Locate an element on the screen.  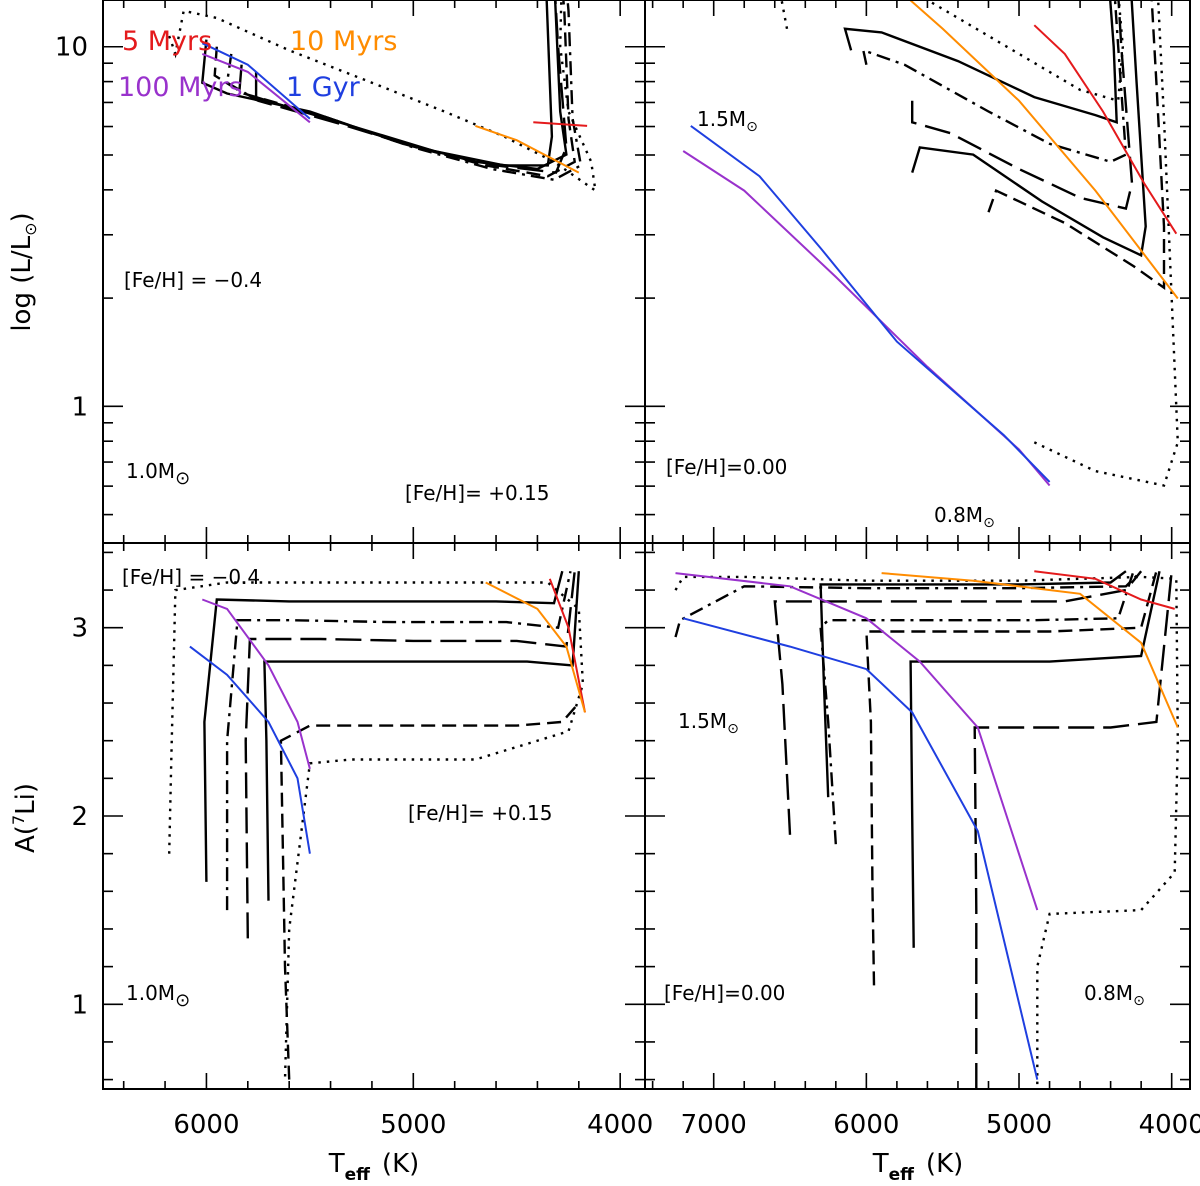
mass-label-br-upper: 1.5M⊙ is located at coordinates (708, 723).